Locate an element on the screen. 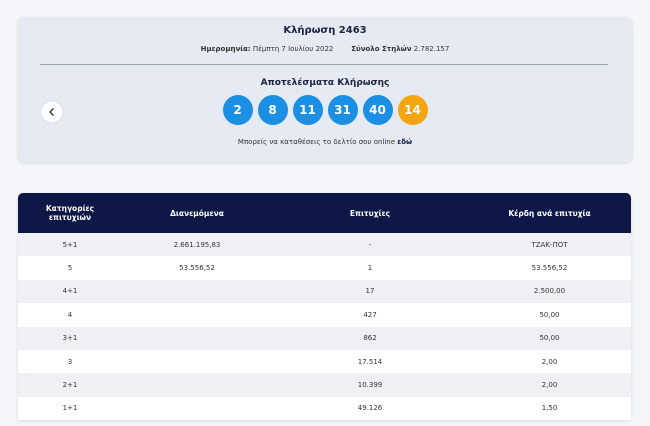 The width and height of the screenshot is (650, 426). table-cell: - is located at coordinates (370, 244).